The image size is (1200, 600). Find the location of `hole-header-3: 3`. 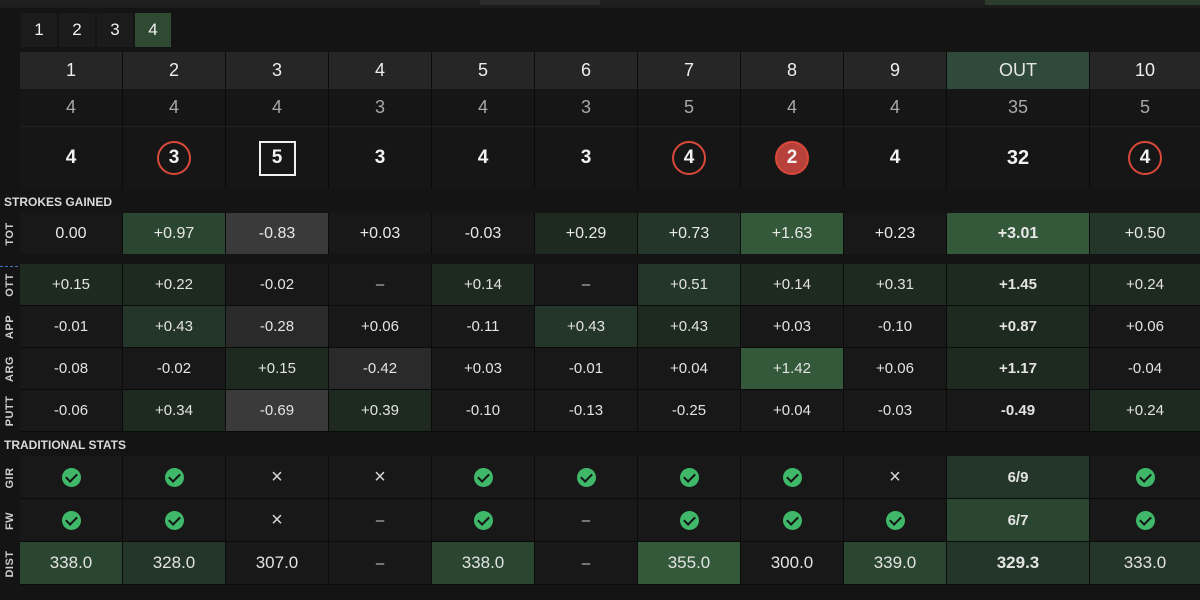

hole-header-3: 3 is located at coordinates (277, 70).